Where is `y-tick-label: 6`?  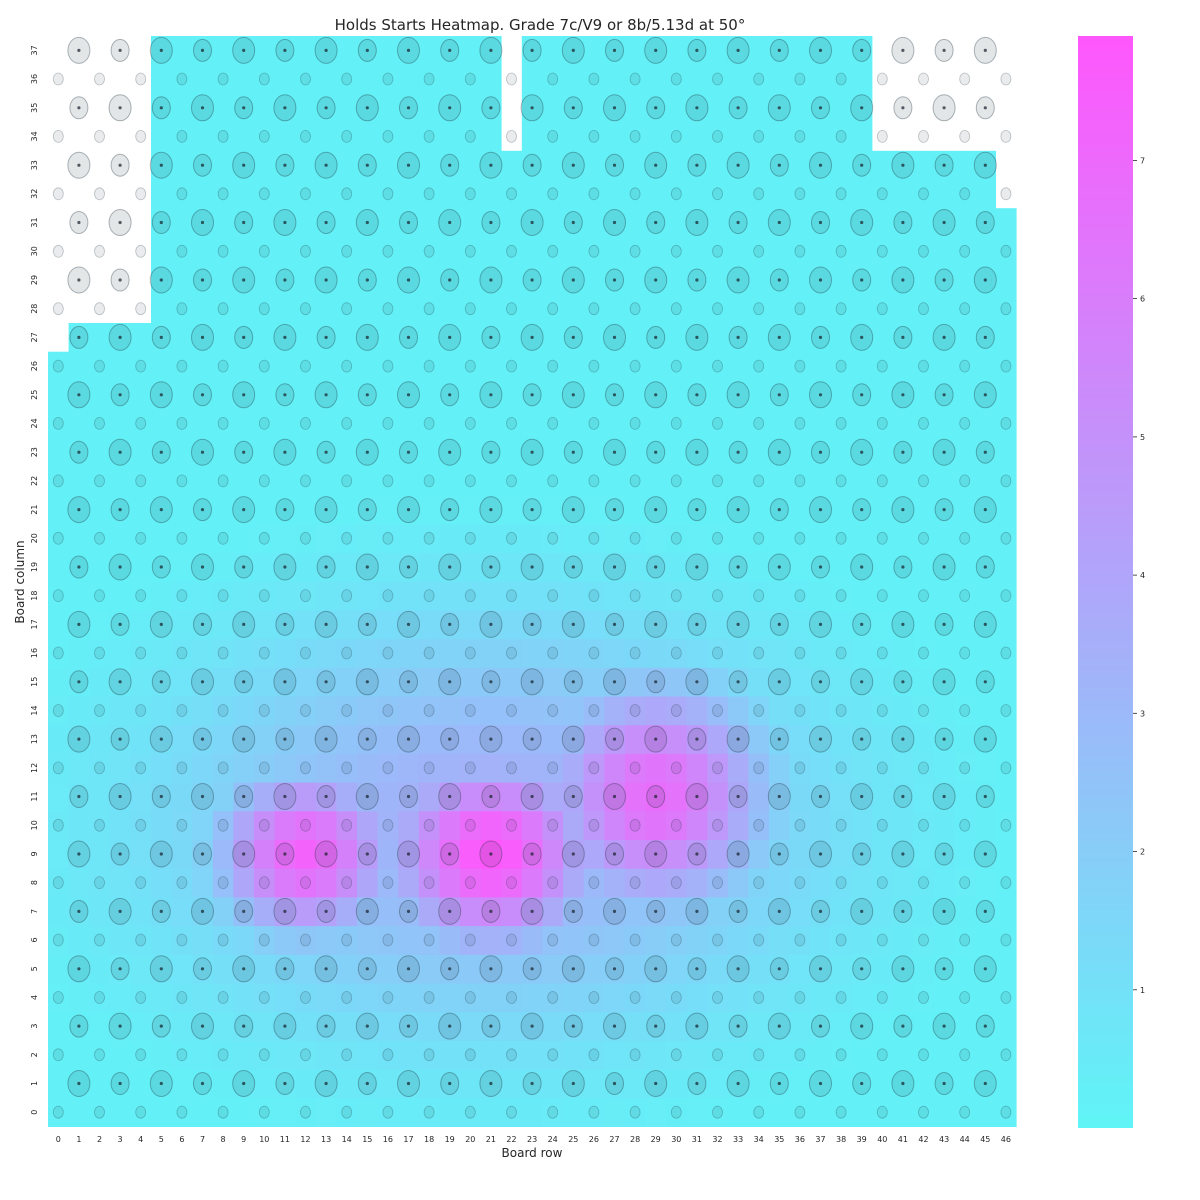 y-tick-label: 6 is located at coordinates (34, 939).